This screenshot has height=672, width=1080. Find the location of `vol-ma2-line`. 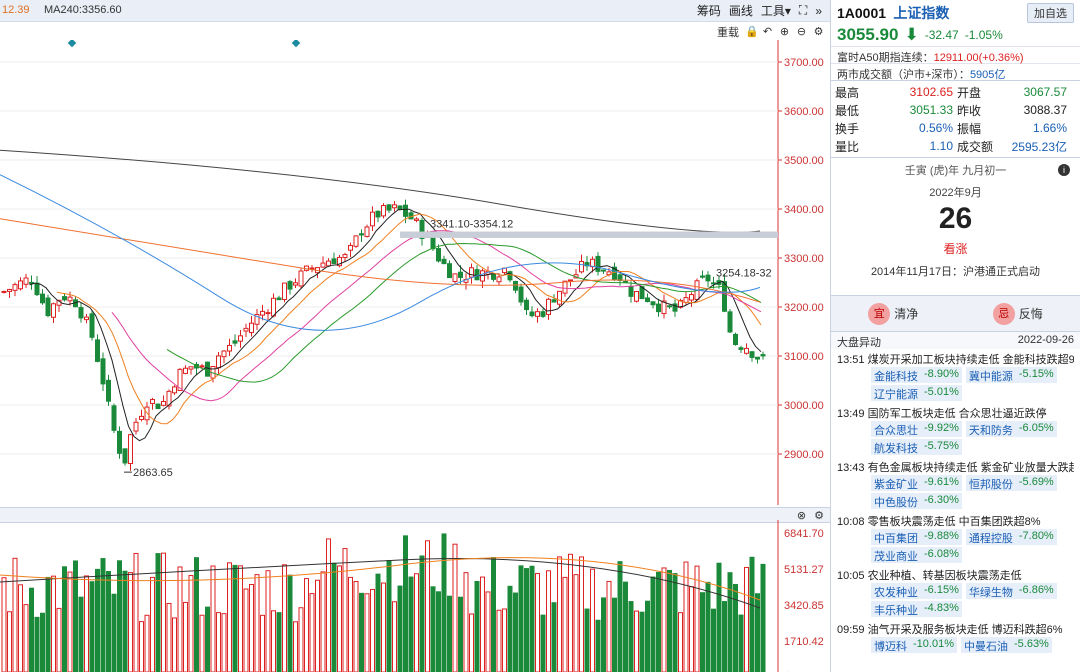

vol-ma2-line is located at coordinates (380, 579).